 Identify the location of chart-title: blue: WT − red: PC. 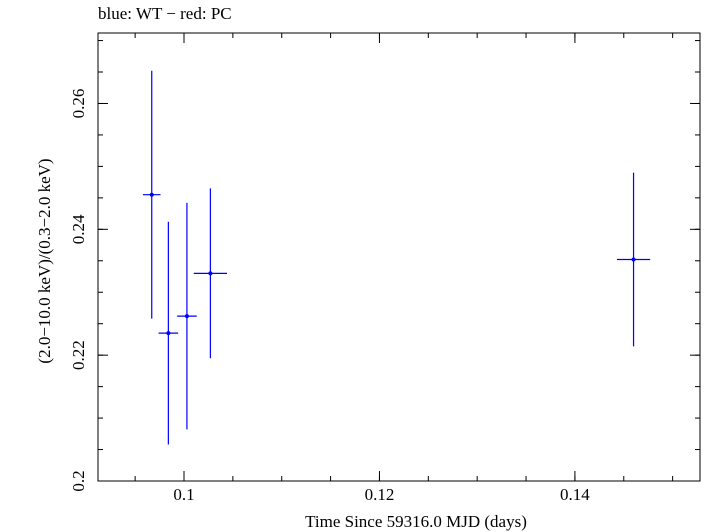
(165, 13).